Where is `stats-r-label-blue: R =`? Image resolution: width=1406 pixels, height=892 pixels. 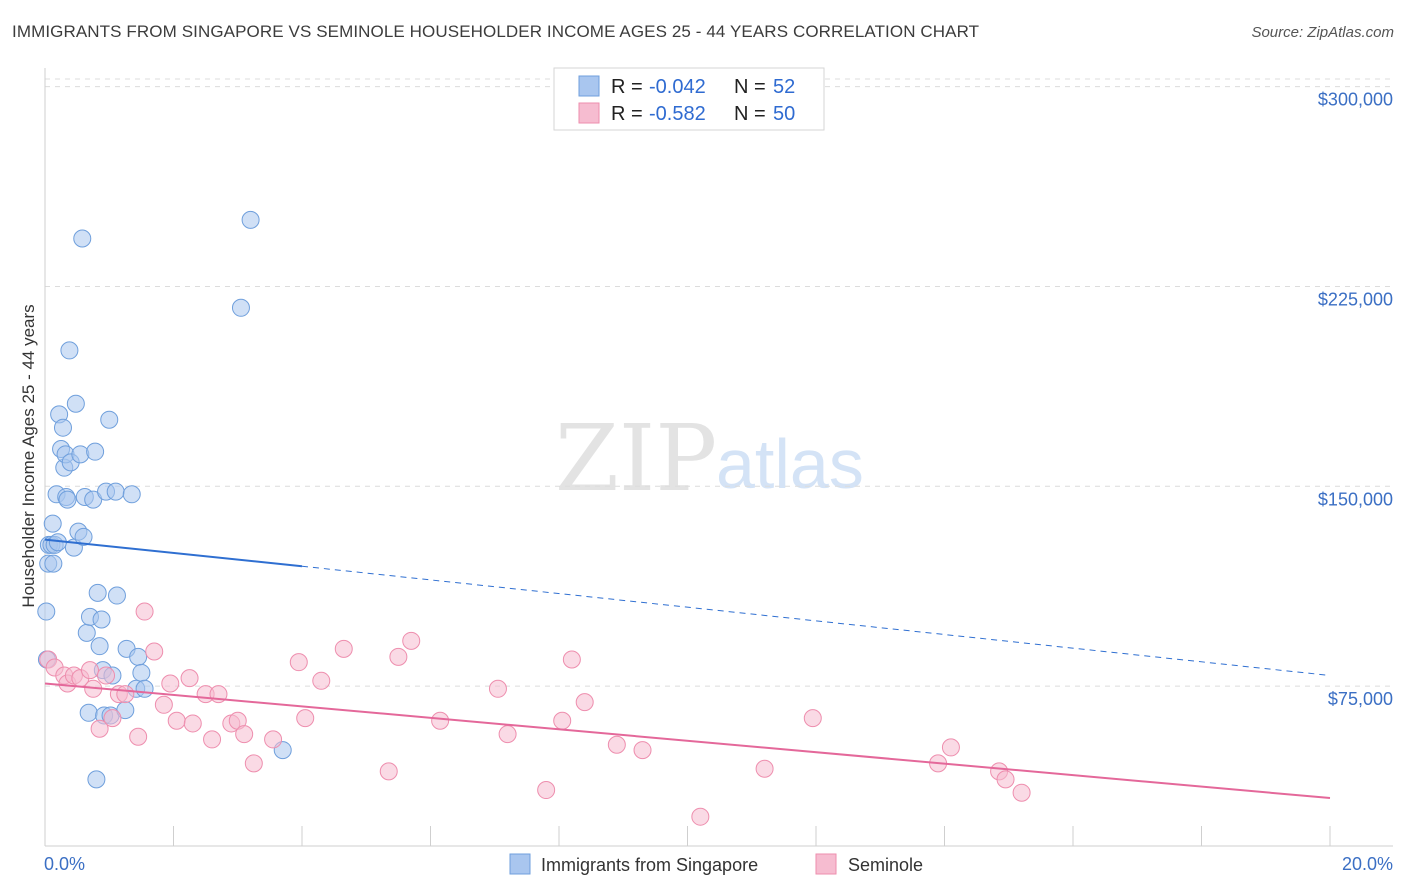
stats-r-label-blue: R = is located at coordinates (627, 87).